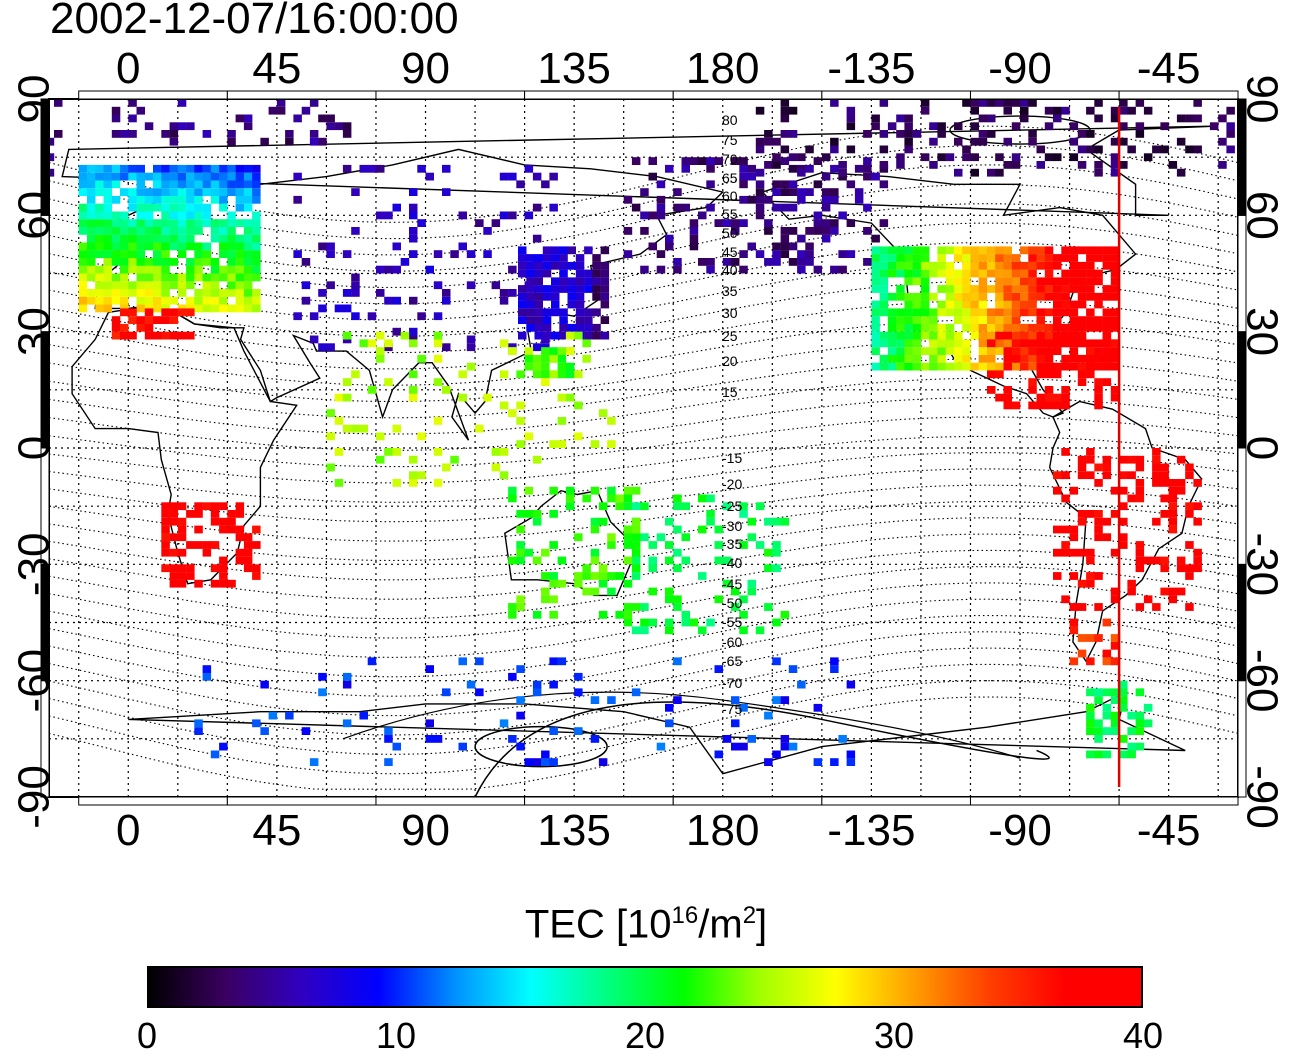  What do you see at coordinates (396, 1035) in the screenshot?
I see `colorbar-tick-label: 10` at bounding box center [396, 1035].